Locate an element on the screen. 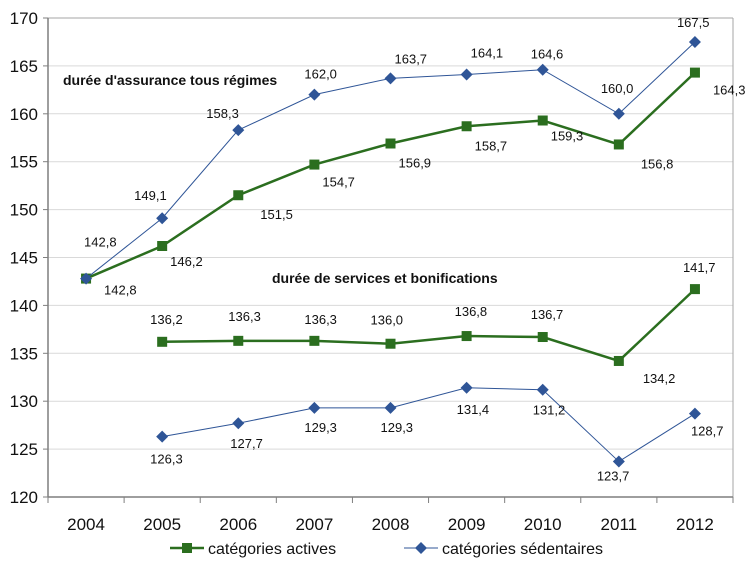 The width and height of the screenshot is (754, 576). x-tick-label: 2010 is located at coordinates (543, 524).